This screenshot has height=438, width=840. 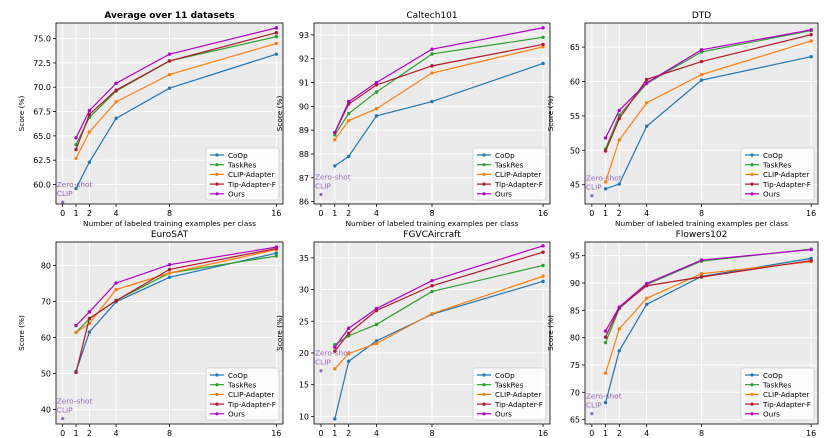 What do you see at coordinates (304, 416) in the screenshot?
I see `y-tick-label: 10` at bounding box center [304, 416].